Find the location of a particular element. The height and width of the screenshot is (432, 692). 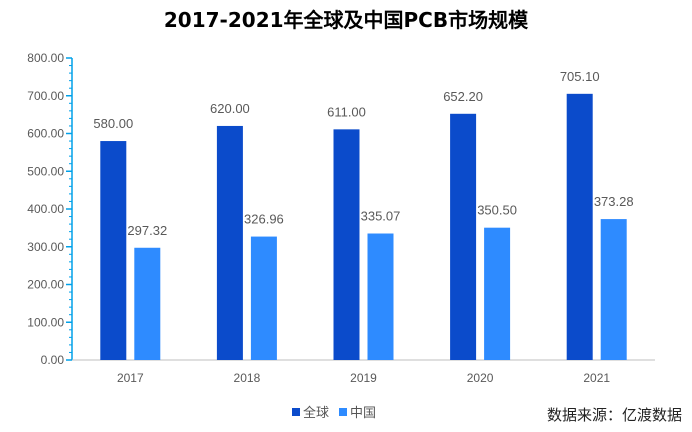

x-tick-label: 2018 is located at coordinates (247, 378).